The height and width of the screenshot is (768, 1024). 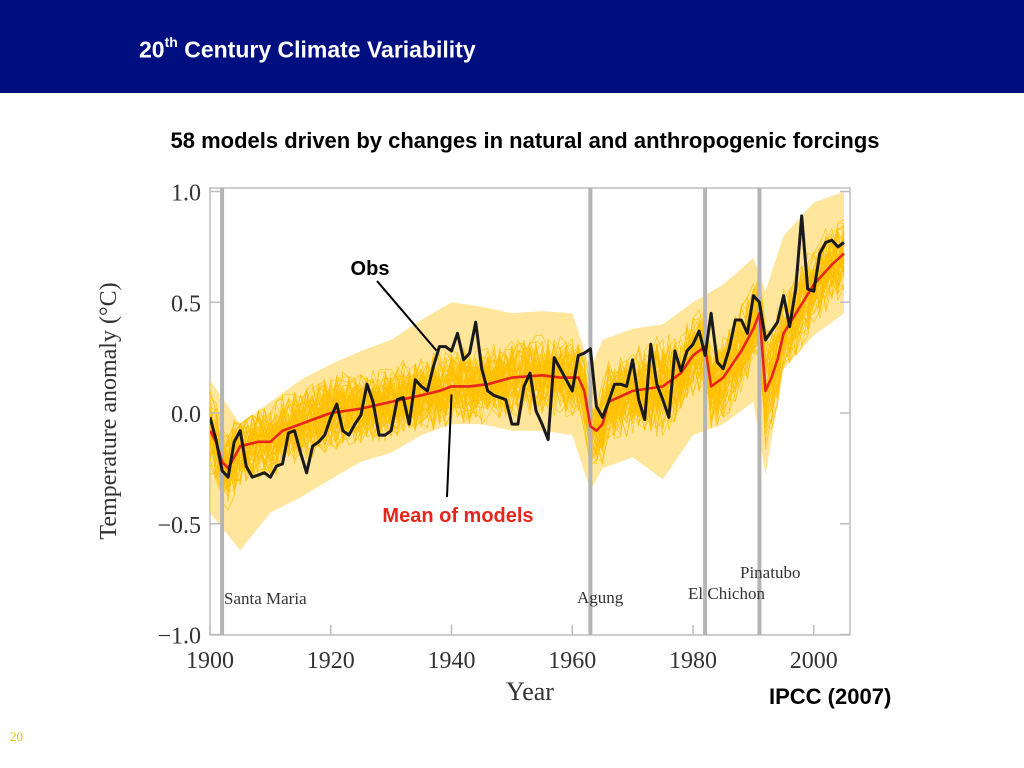 I want to click on title-superscript: th, so click(x=171, y=42).